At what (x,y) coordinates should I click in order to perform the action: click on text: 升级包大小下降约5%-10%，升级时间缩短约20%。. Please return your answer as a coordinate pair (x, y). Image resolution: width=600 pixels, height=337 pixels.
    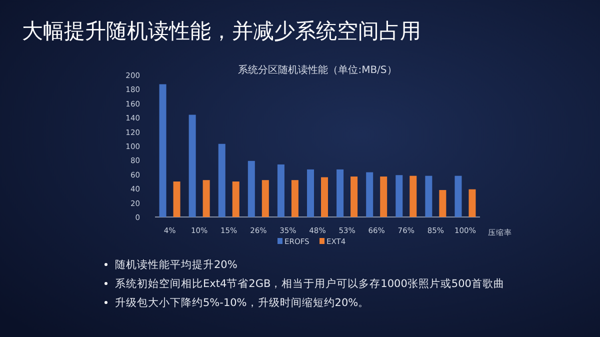
    Looking at the image, I should click on (242, 302).